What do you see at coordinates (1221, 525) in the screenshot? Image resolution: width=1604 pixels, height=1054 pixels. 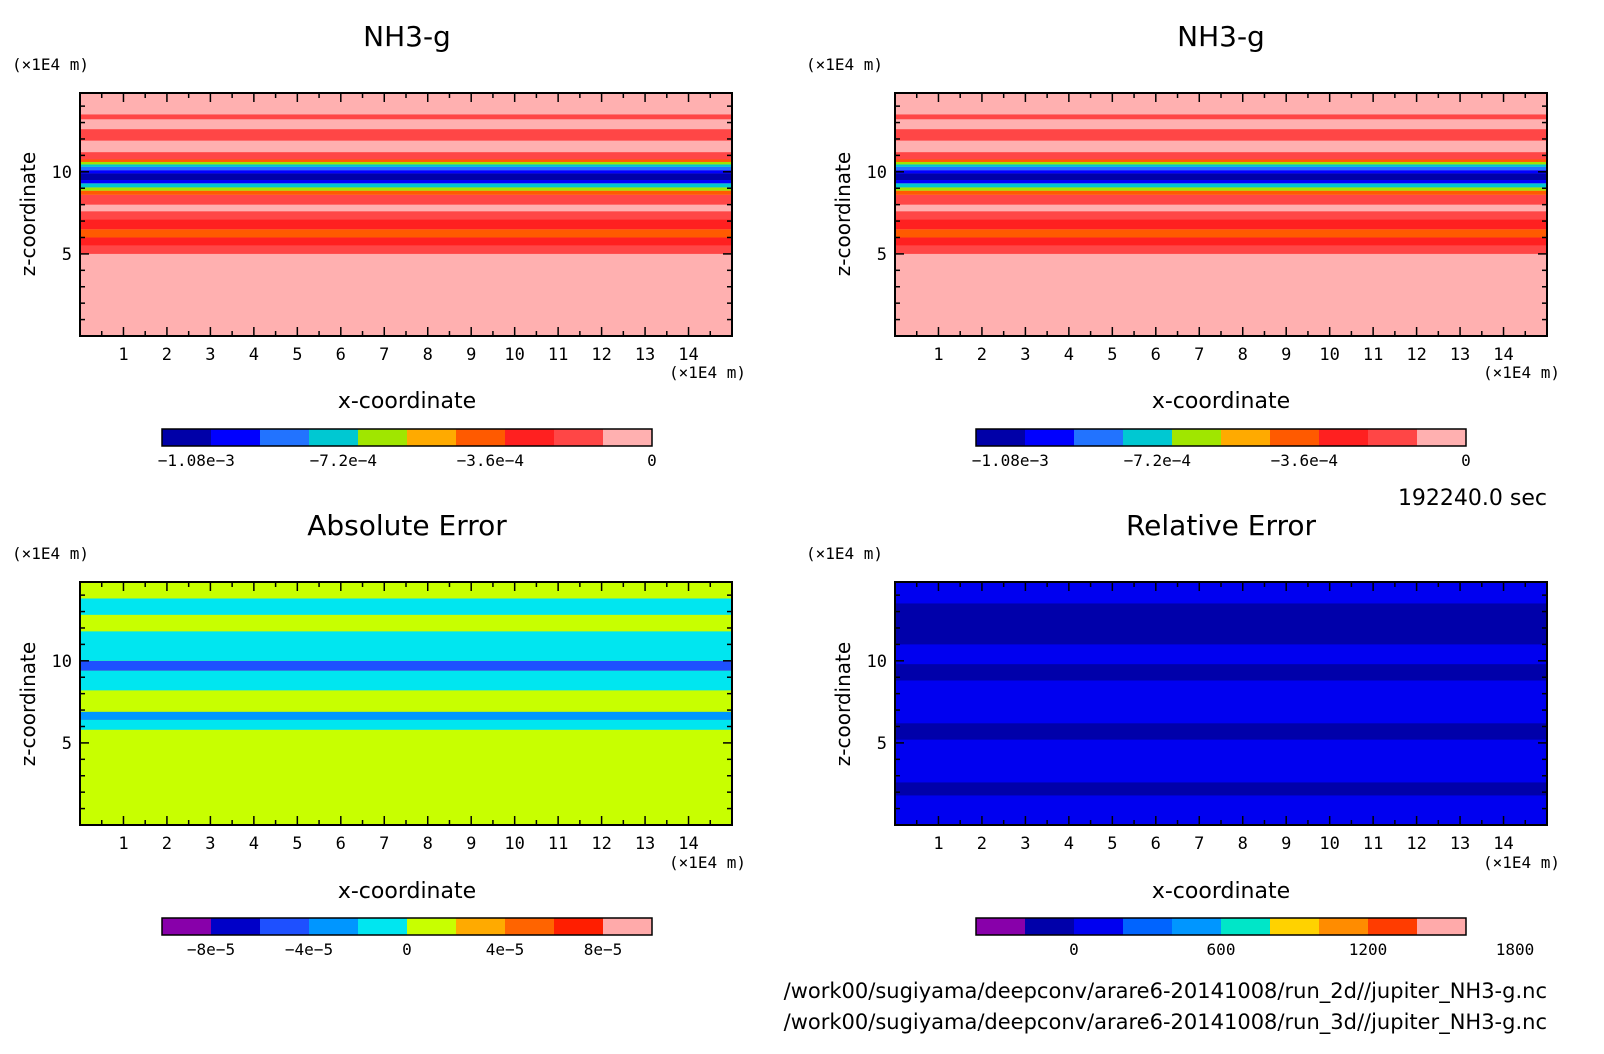 I see `chart-title: Relative Error` at bounding box center [1221, 525].